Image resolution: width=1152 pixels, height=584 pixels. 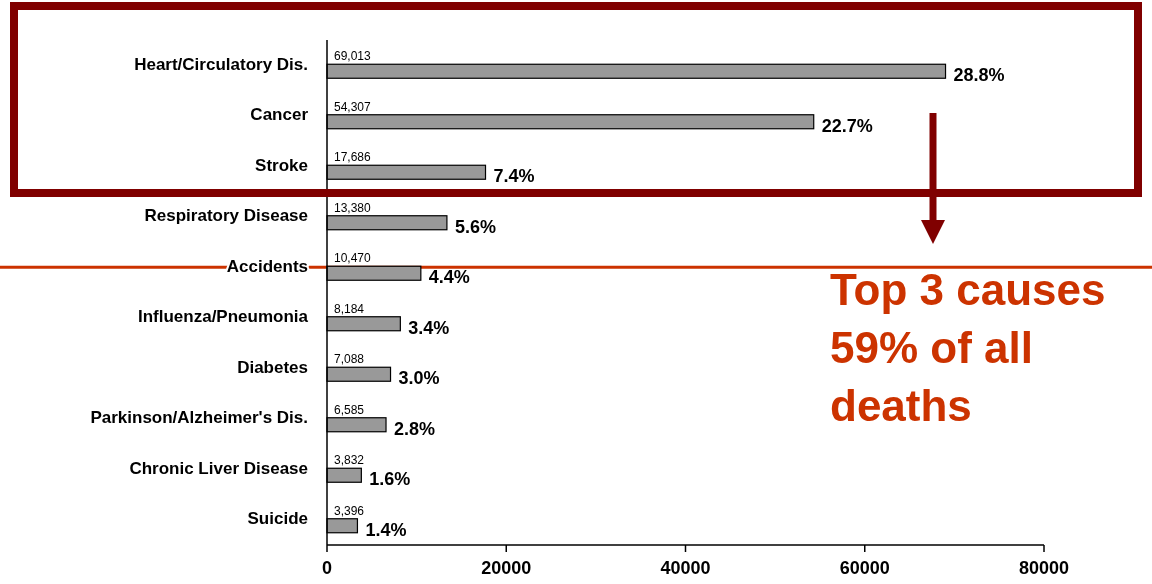 I want to click on annotation: 4.4%, so click(x=449, y=277).